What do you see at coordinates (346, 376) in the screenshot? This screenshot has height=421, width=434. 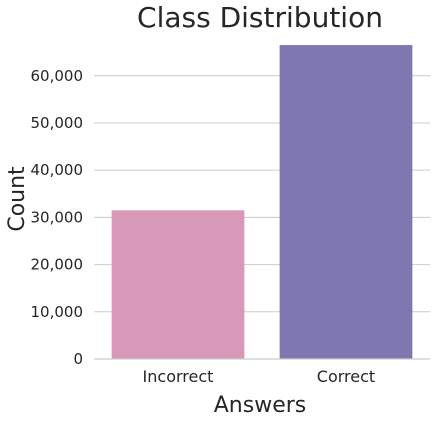 I see `x-tick-label-correct: Correct` at bounding box center [346, 376].